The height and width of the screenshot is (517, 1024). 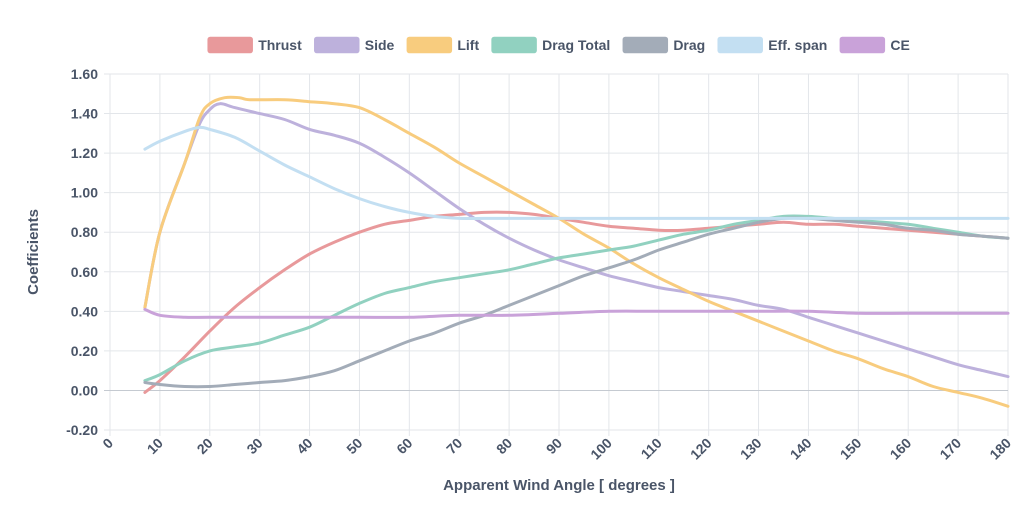 What do you see at coordinates (901, 449) in the screenshot?
I see `x-tick-label: 160` at bounding box center [901, 449].